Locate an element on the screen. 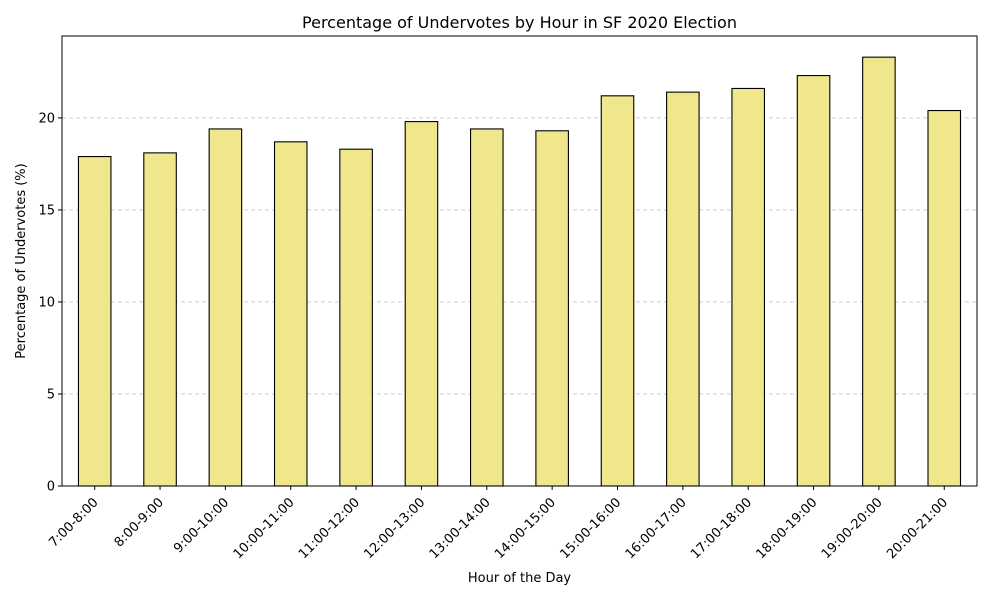 This screenshot has width=1000, height=600. x-tick-label: 9:00-10:00 is located at coordinates (201, 525).